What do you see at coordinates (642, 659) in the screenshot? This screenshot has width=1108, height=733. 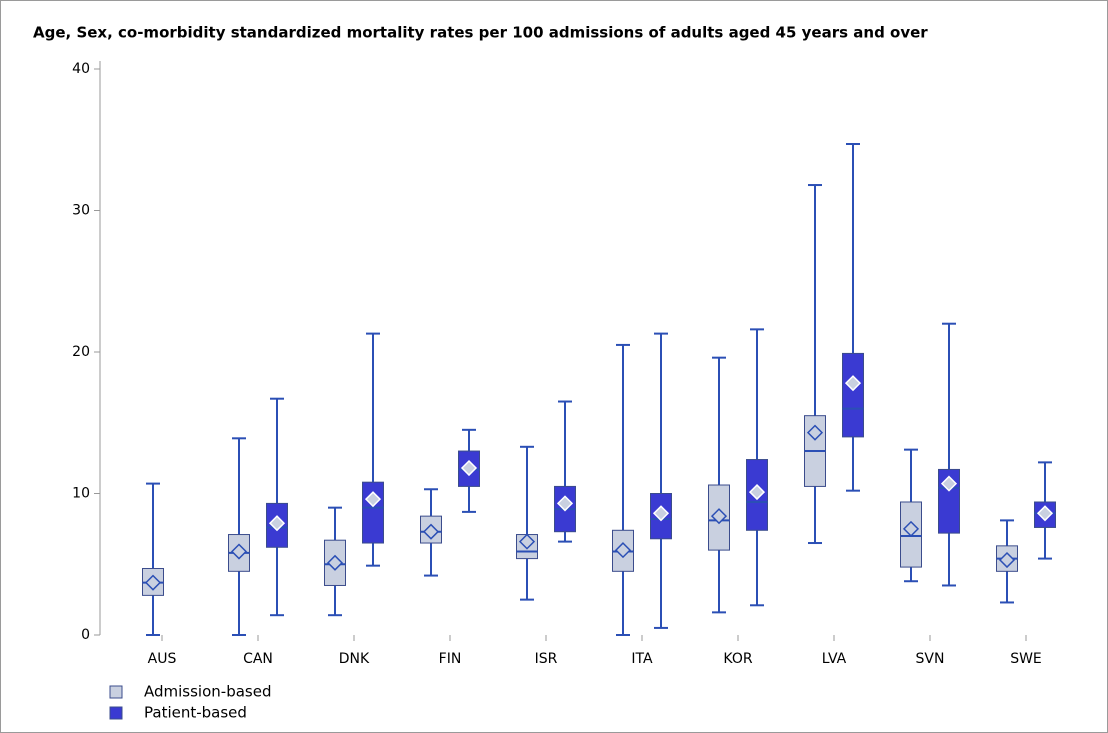 I see `x-tick-label: ITA` at bounding box center [642, 659].